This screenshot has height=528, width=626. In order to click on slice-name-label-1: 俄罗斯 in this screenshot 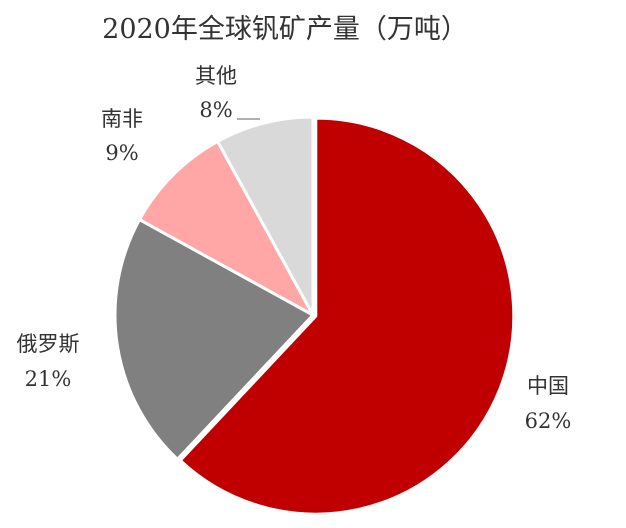, I will do `click(48, 344)`.